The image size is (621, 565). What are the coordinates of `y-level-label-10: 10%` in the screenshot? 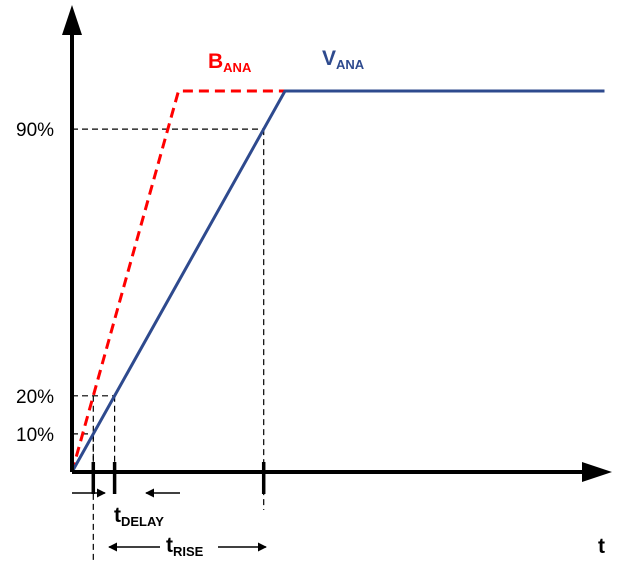 It's located at (35, 435).